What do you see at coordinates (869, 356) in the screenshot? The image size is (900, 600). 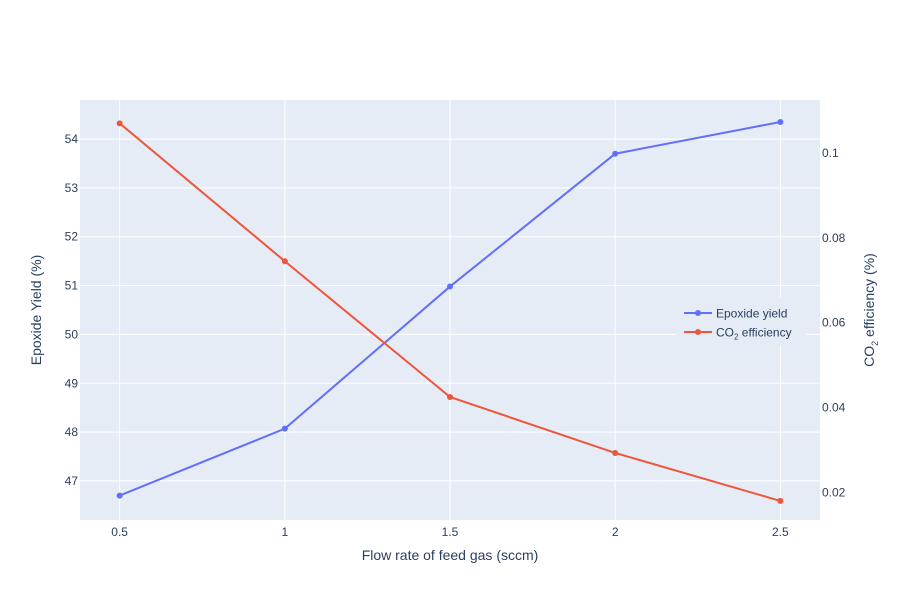 I see `y2-axis-title-co: CO` at bounding box center [869, 356].